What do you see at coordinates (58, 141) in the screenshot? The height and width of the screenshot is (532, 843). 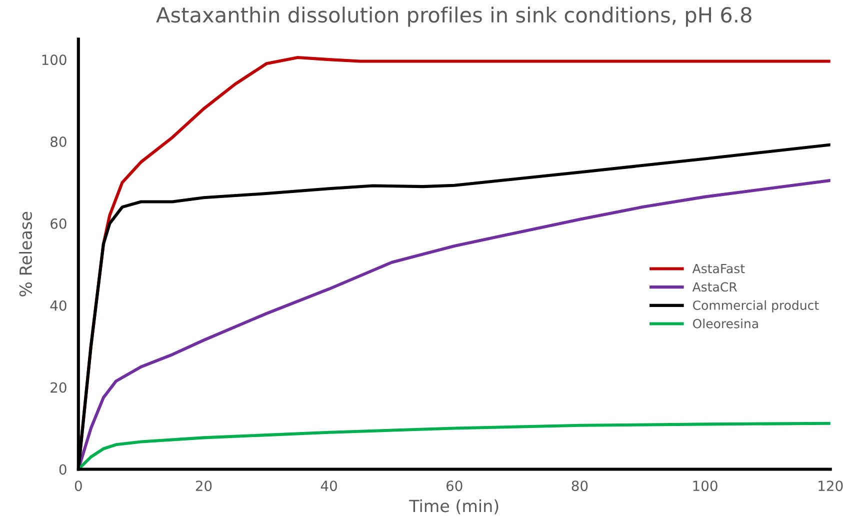 I see `y-tick-label: 80` at bounding box center [58, 141].